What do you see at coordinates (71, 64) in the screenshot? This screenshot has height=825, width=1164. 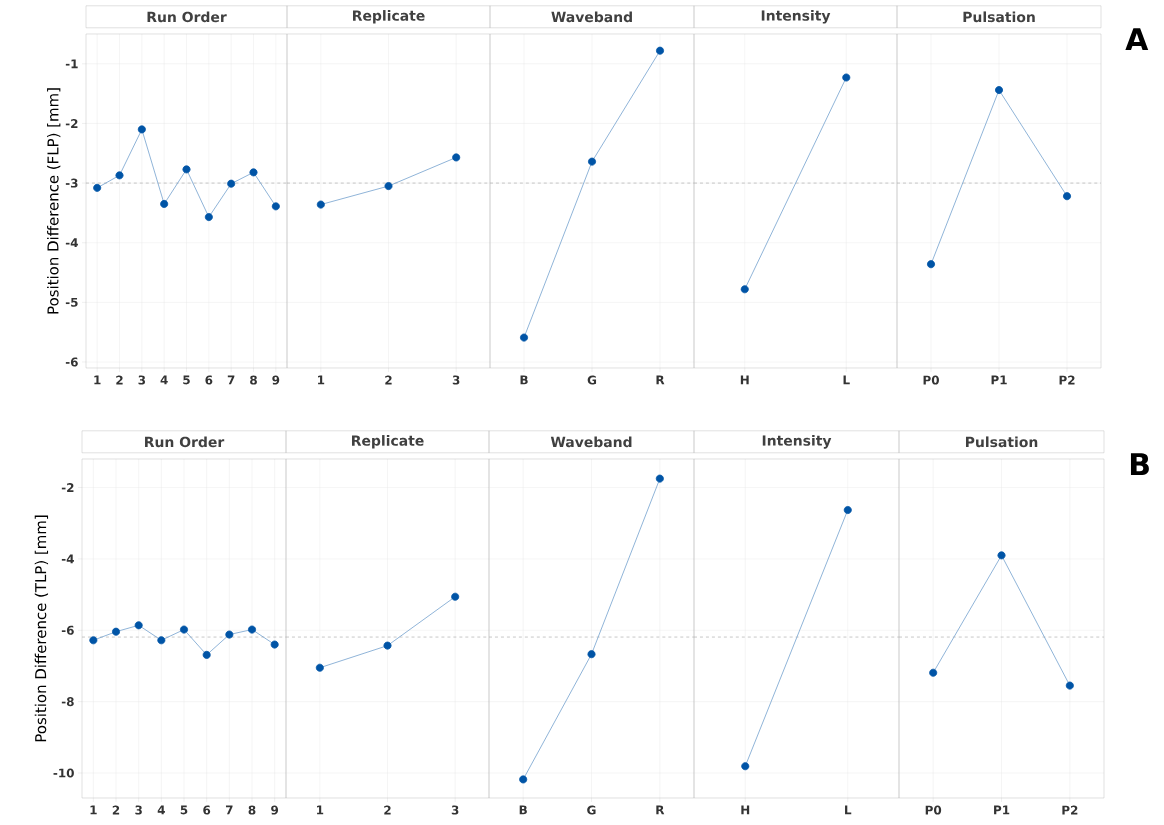 I see `y-tick-label: -1` at bounding box center [71, 64].